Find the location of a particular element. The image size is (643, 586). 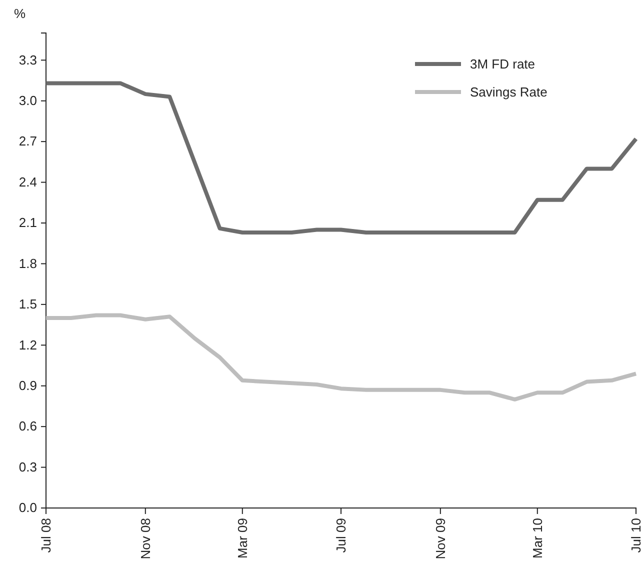

line-series is located at coordinates (341, 357).